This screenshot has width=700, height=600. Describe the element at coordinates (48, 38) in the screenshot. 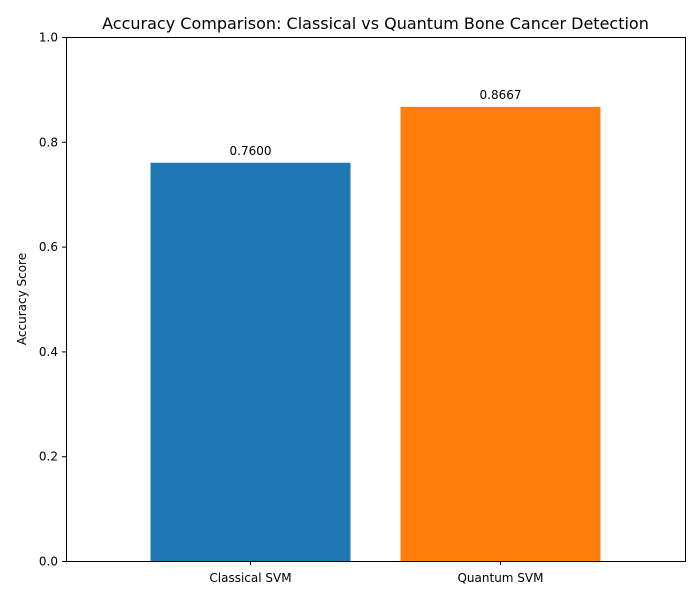

I see `y-tick-label: 1.0` at that location.